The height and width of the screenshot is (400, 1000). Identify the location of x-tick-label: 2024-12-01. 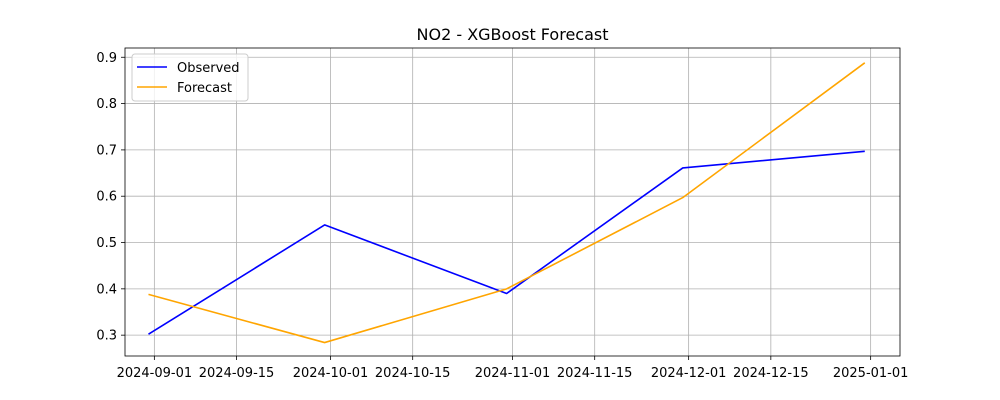
(689, 373).